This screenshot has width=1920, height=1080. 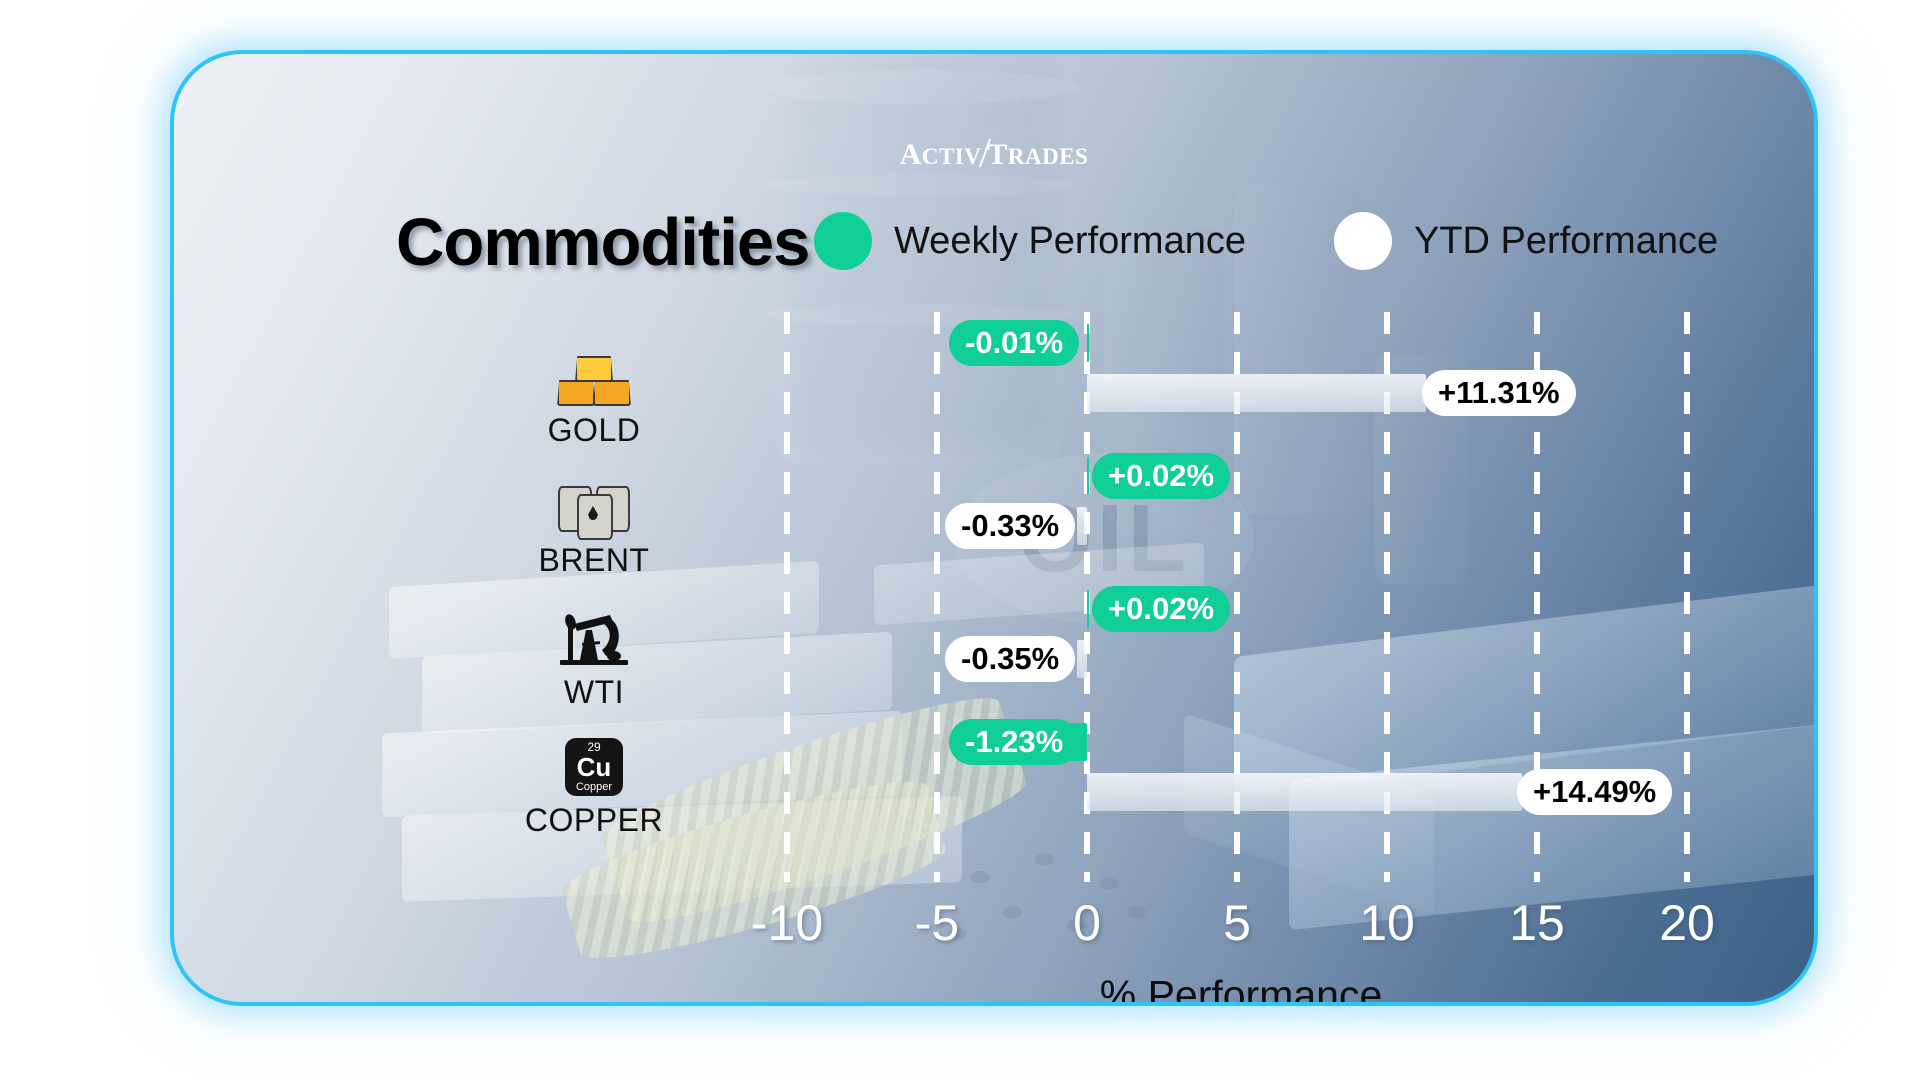 What do you see at coordinates (594, 430) in the screenshot?
I see `category-label: GOLD` at bounding box center [594, 430].